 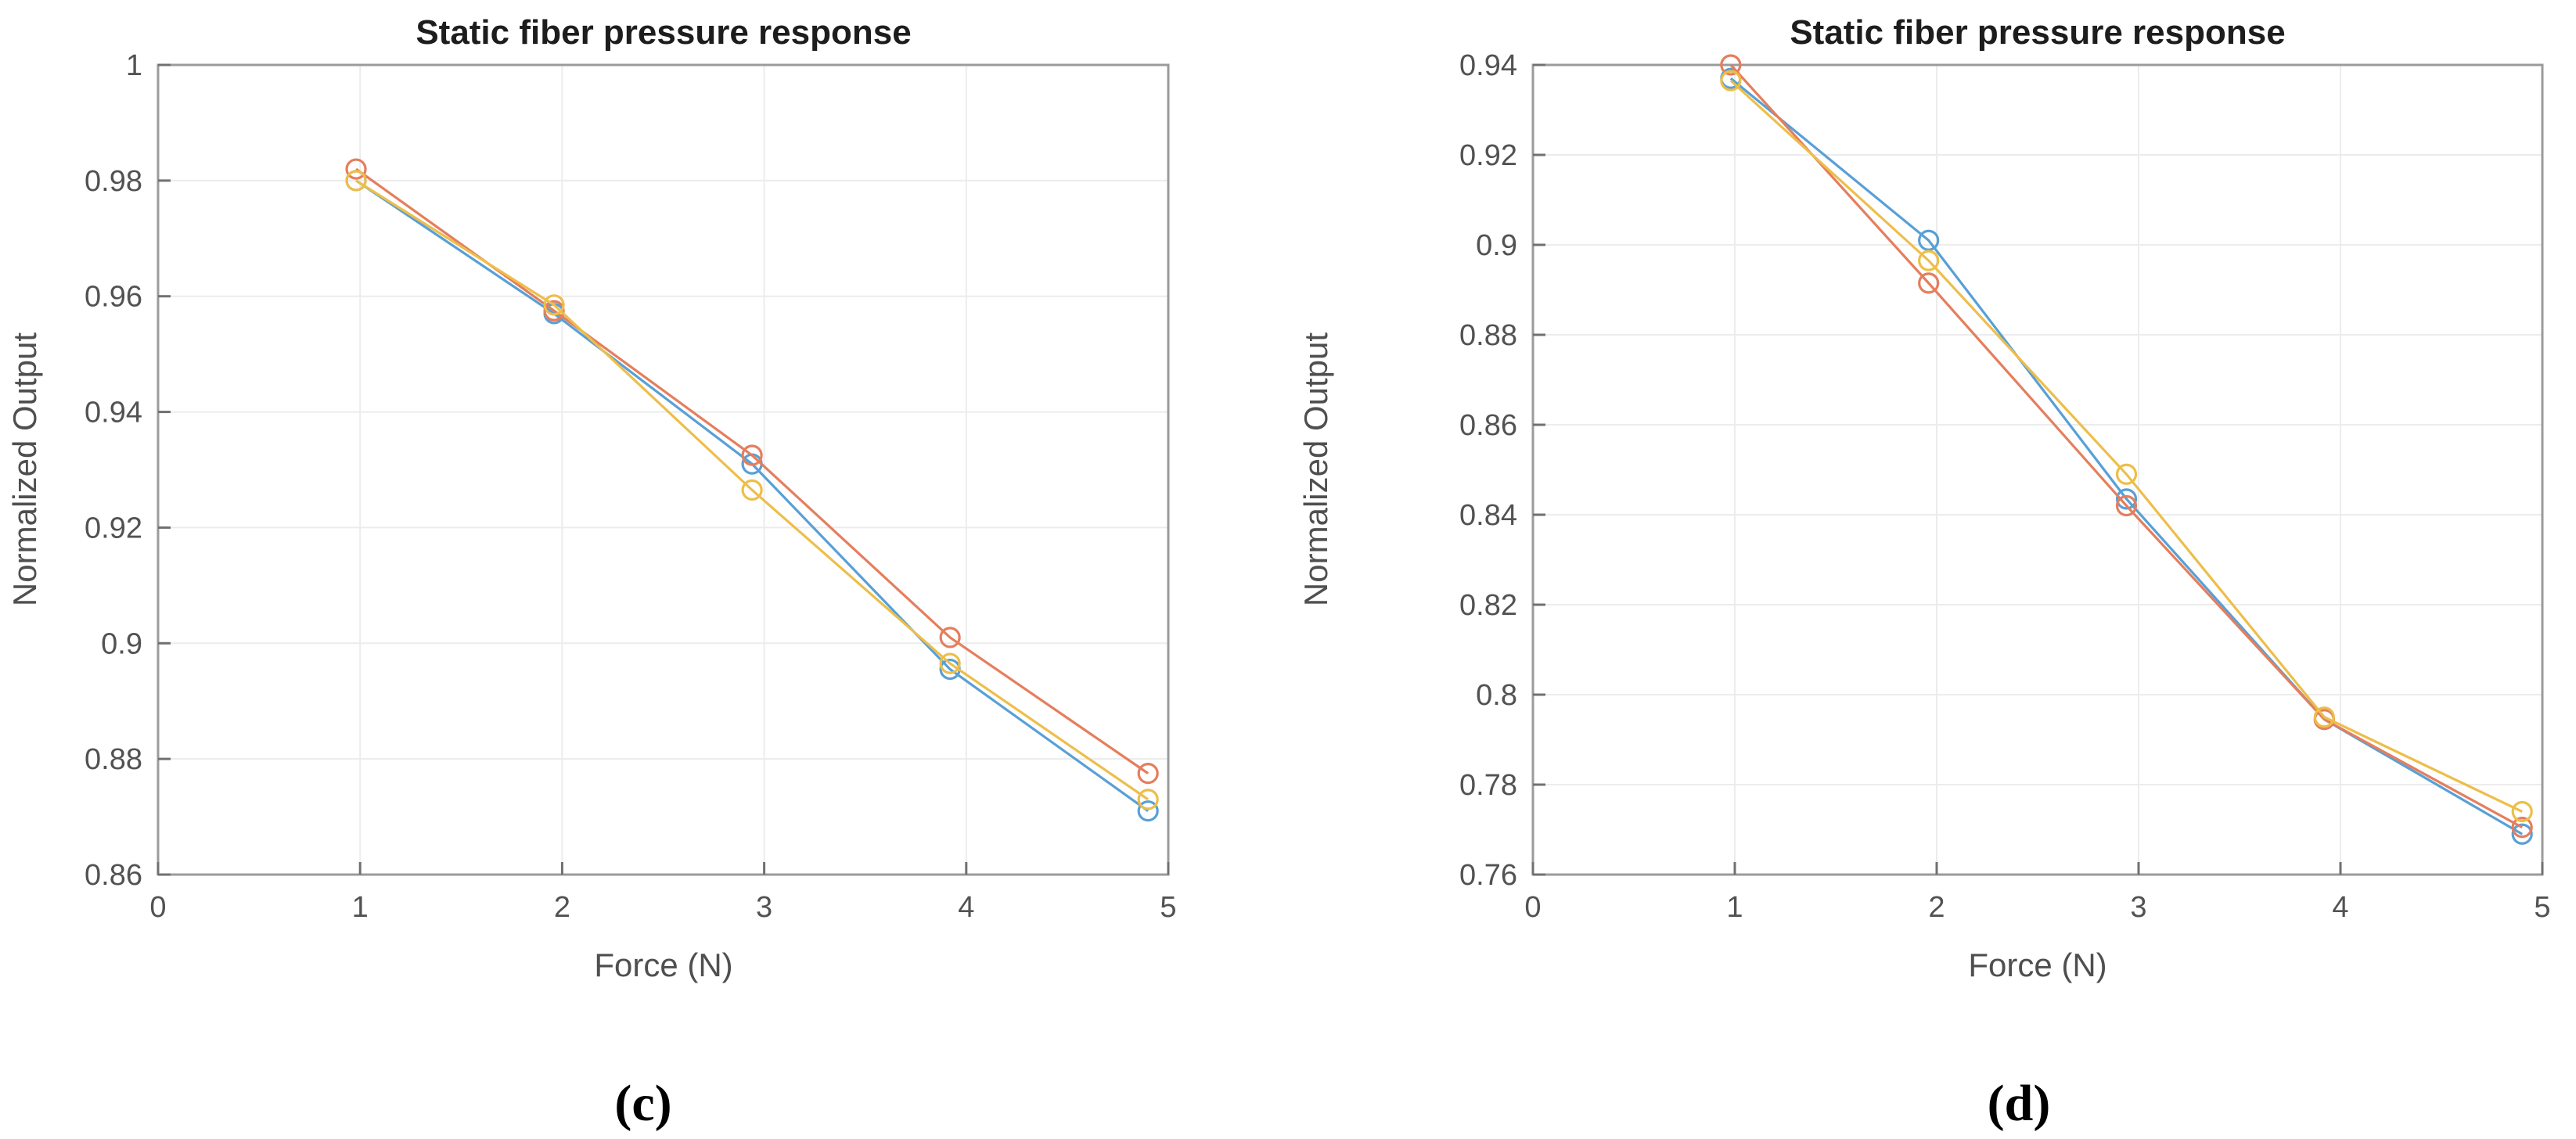 I want to click on panel-caption: (d), so click(x=2019, y=1103).